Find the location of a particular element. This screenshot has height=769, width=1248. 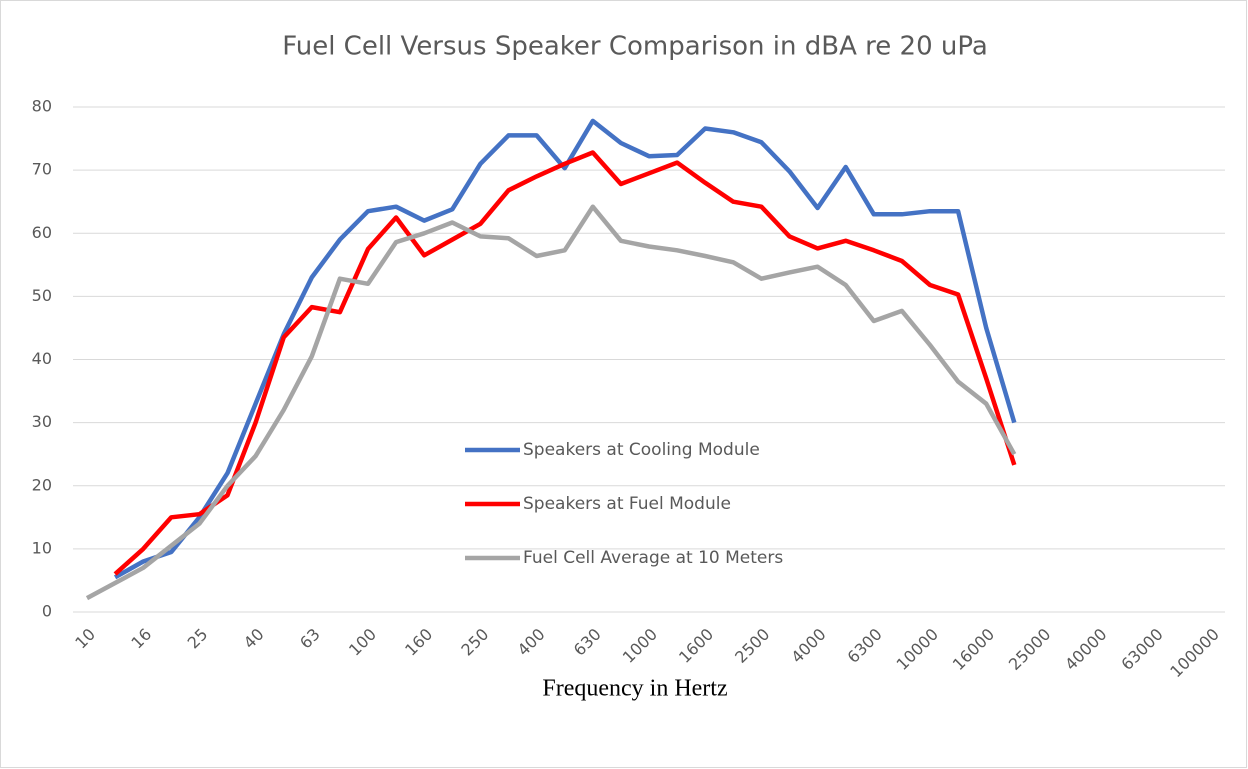

y-tick-label: 40 is located at coordinates (42, 358).